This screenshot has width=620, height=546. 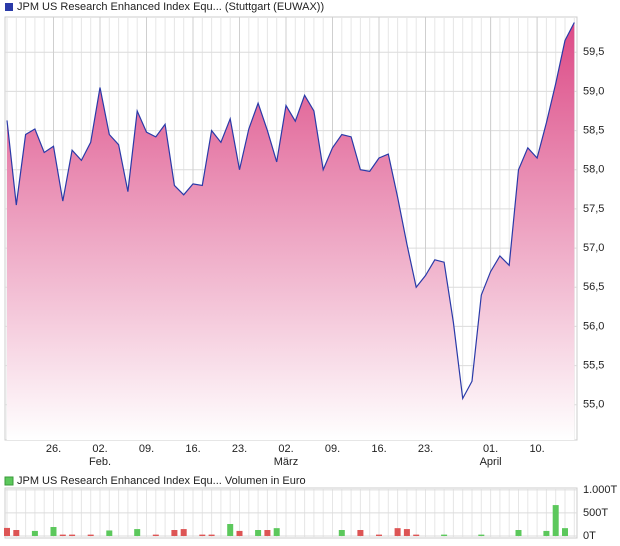 What do you see at coordinates (589, 536) in the screenshot?
I see `y-tick-label: 0T` at bounding box center [589, 536].